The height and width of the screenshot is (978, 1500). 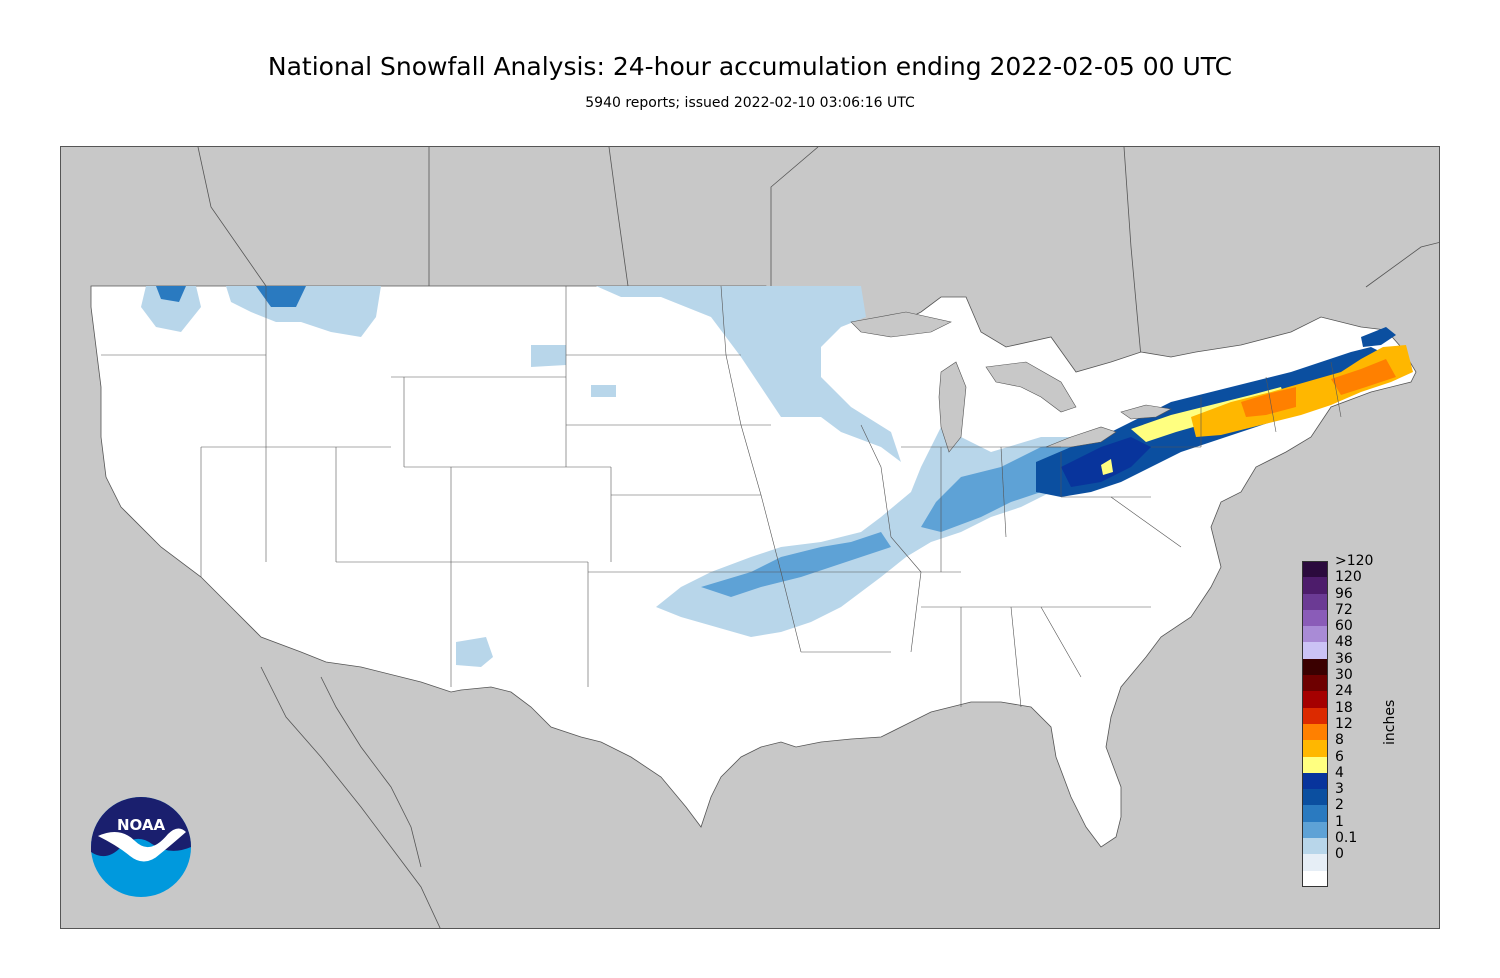 What do you see at coordinates (1339, 789) in the screenshot?
I see `colorbar-label: 3` at bounding box center [1339, 789].